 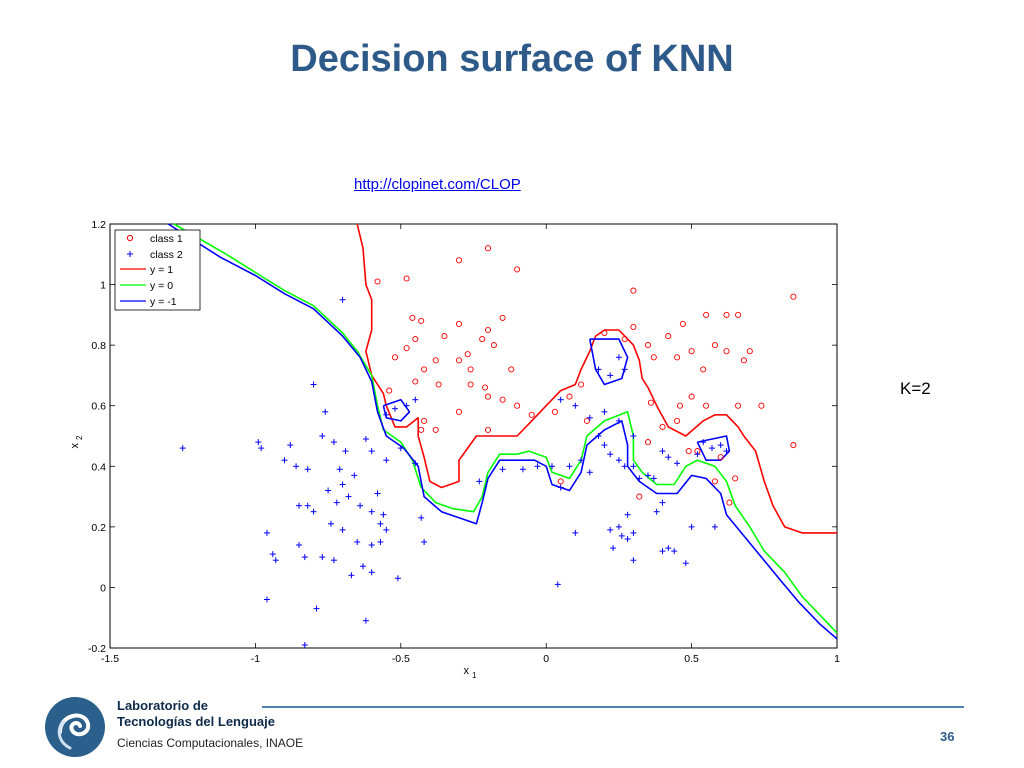 I want to click on x-tick-label: 0.5, so click(x=691, y=659).